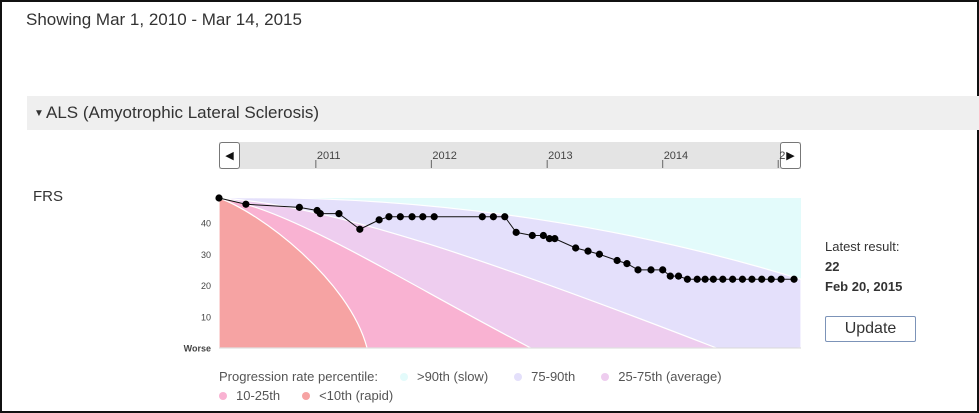 The image size is (979, 413). Describe the element at coordinates (864, 286) in the screenshot. I see `latest-result-date: Feb 20, 2015` at that location.